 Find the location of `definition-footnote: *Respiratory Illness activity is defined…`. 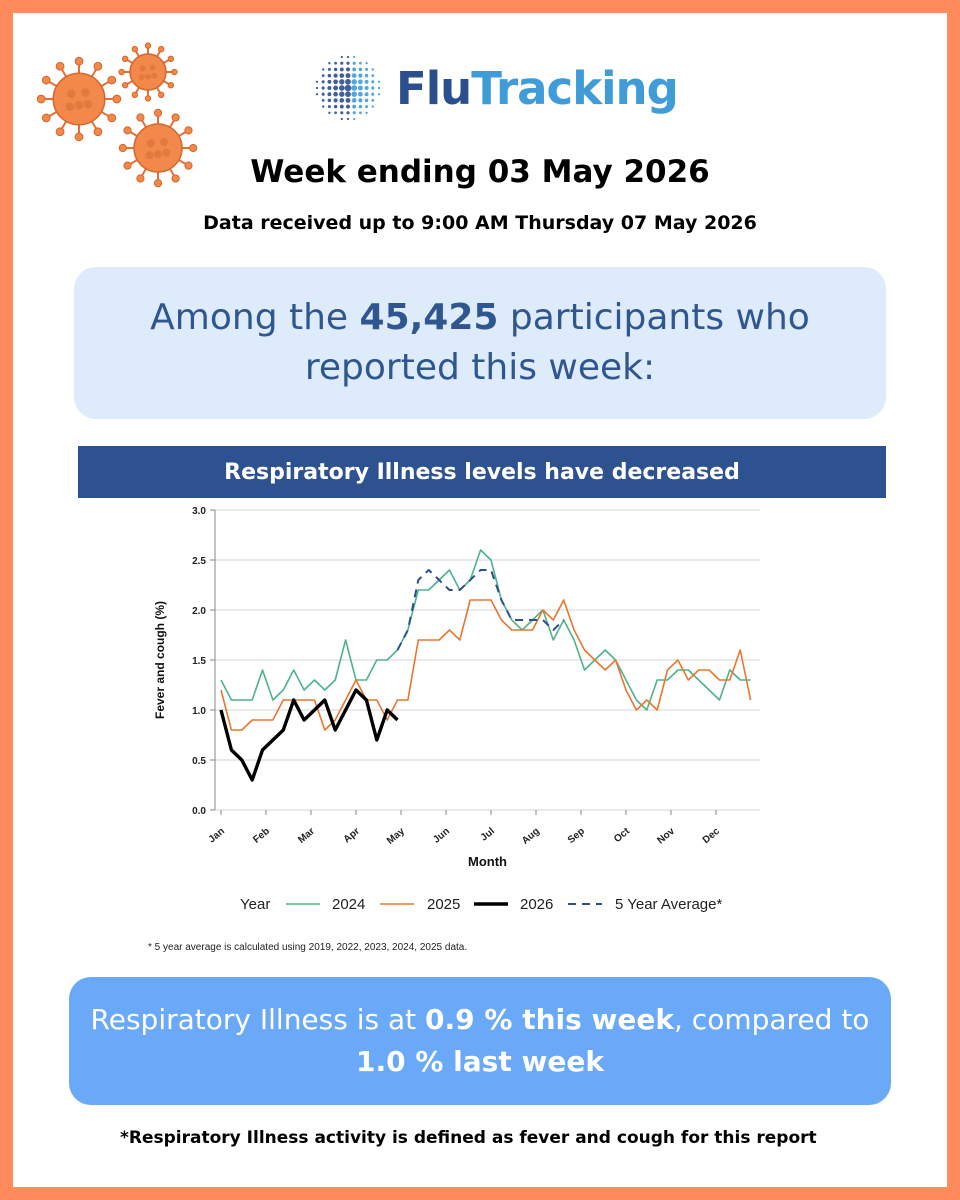

definition-footnote: *Respiratory Illness activity is defined… is located at coordinates (468, 1138).